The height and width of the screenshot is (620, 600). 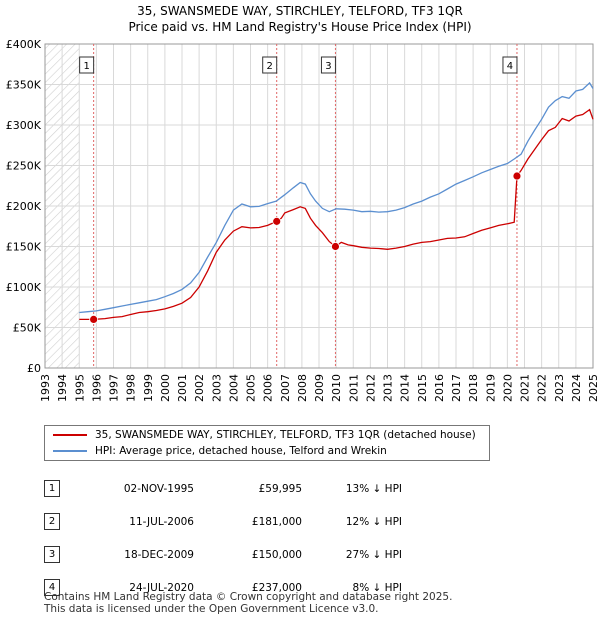 I want to click on x-tick-label: 2023, so click(x=559, y=388).